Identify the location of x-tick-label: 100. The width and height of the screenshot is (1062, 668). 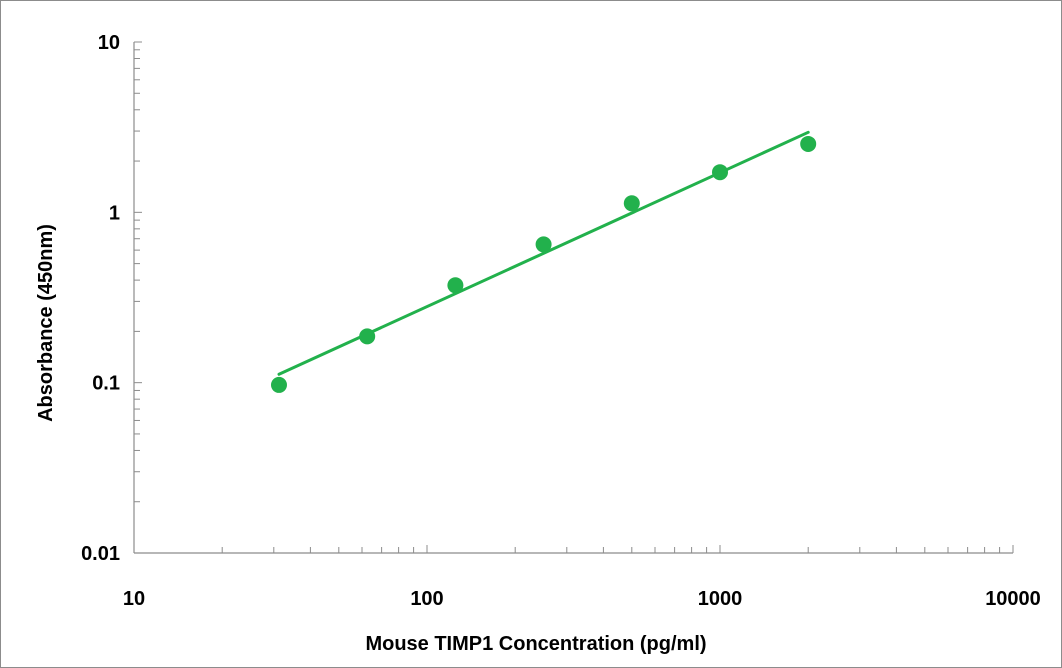
(426, 599).